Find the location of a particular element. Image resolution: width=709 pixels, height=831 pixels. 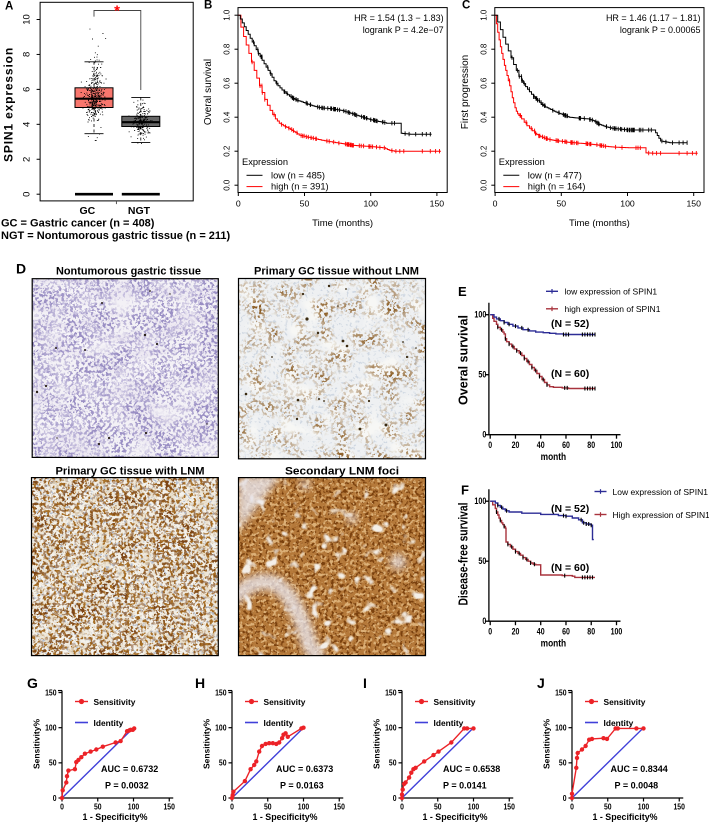

svg-text: logrank P = 0.00065 is located at coordinates (660, 30).